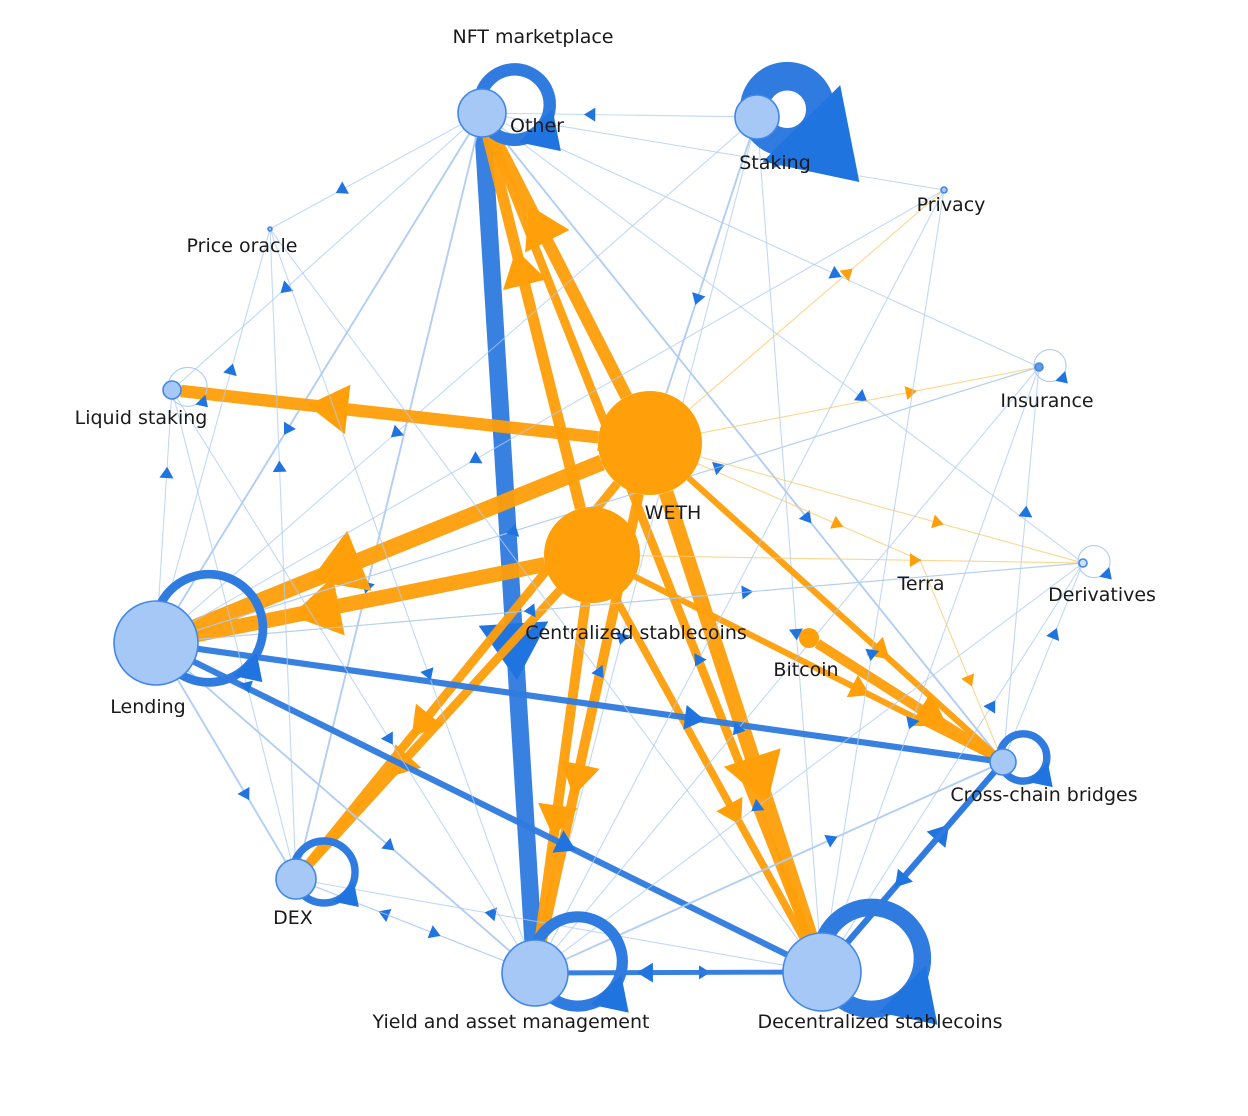 The width and height of the screenshot is (1248, 1116). I want to click on graph-node-crosschain, so click(1003, 762).